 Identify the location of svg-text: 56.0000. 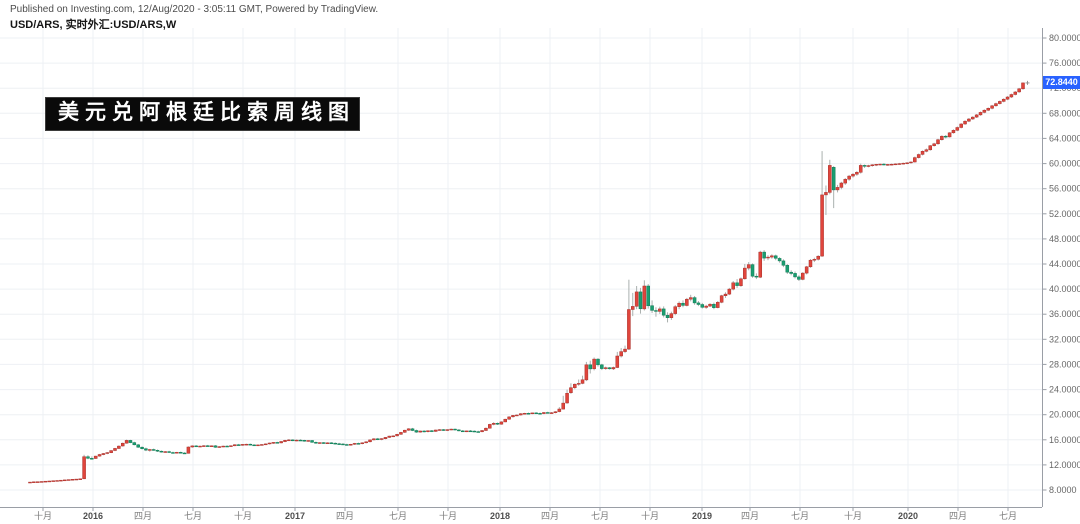
(1064, 189).